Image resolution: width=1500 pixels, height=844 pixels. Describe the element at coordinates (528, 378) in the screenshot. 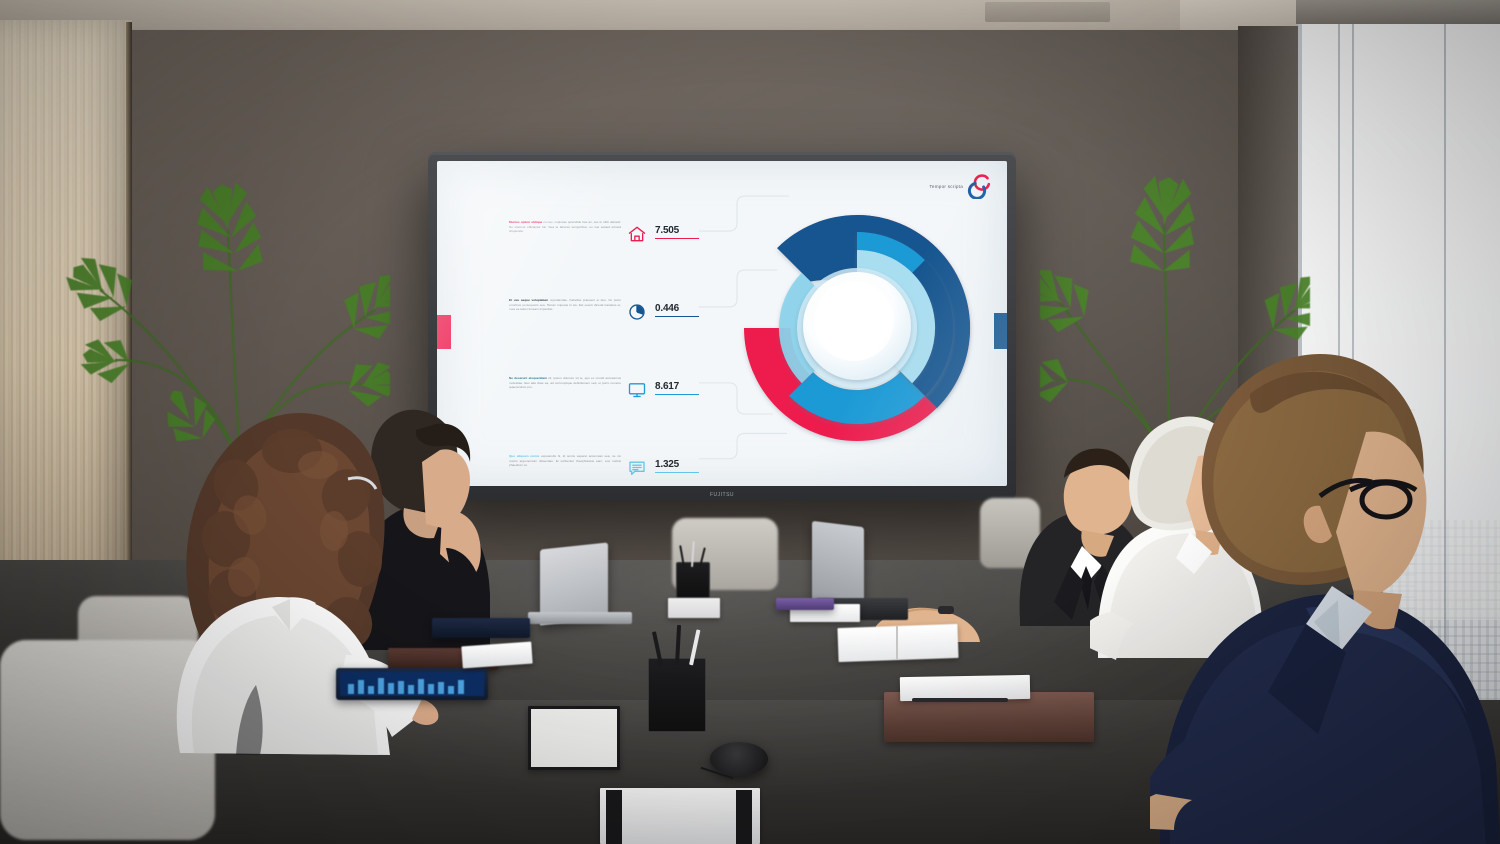

I see `metric-3-lead-in: Ne deserunt eloquentiam` at that location.